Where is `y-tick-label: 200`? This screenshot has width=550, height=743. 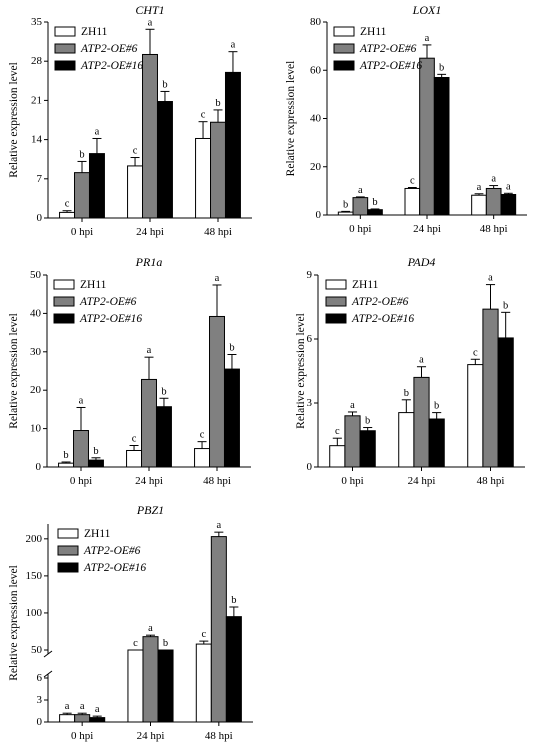
y-tick-label: 200 is located at coordinates (34, 539).